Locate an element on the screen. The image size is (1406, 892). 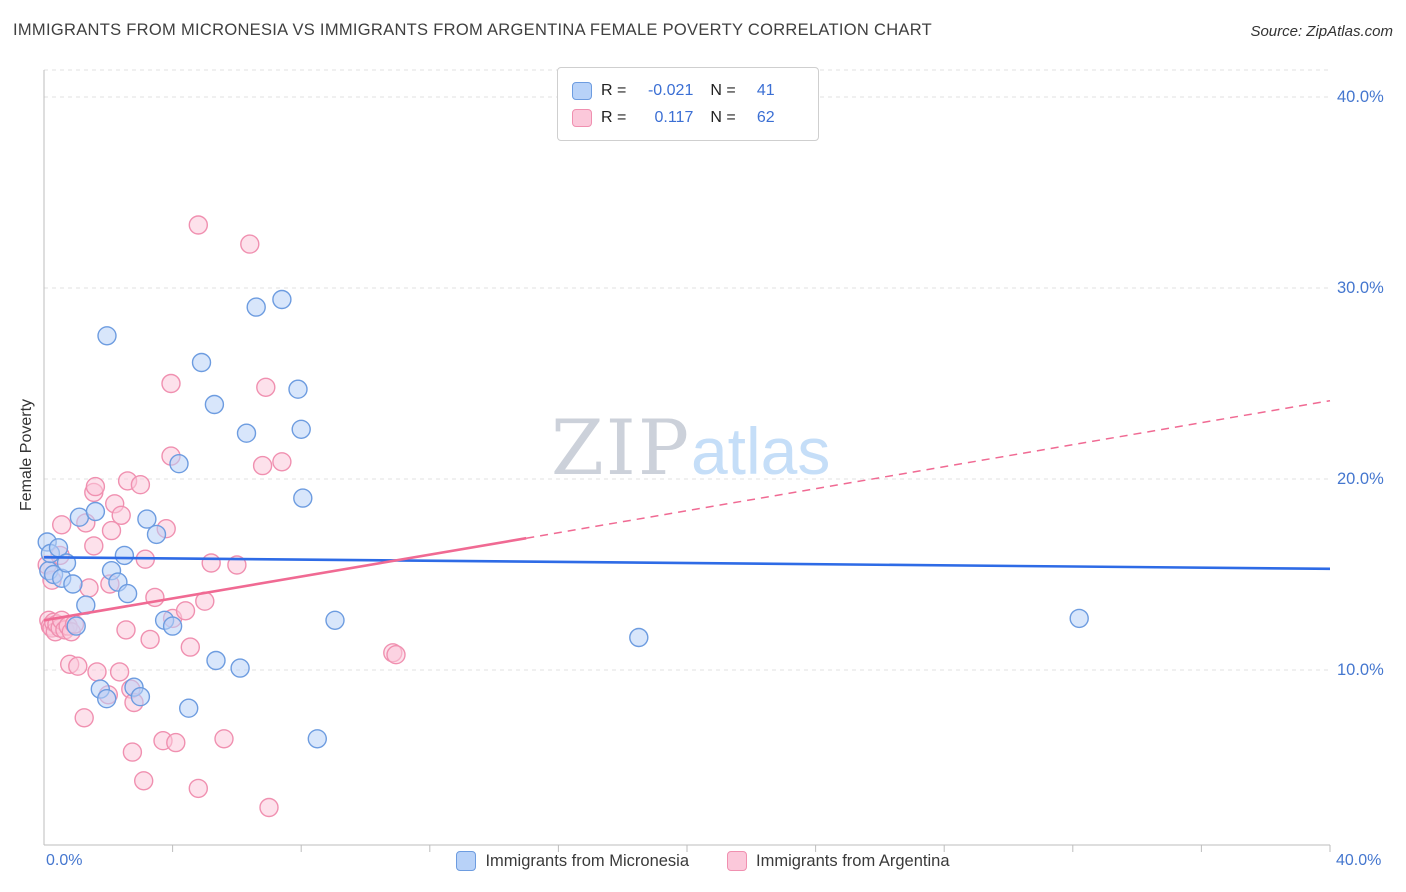
x-axis-min-label: 0.0% is located at coordinates (64, 860).